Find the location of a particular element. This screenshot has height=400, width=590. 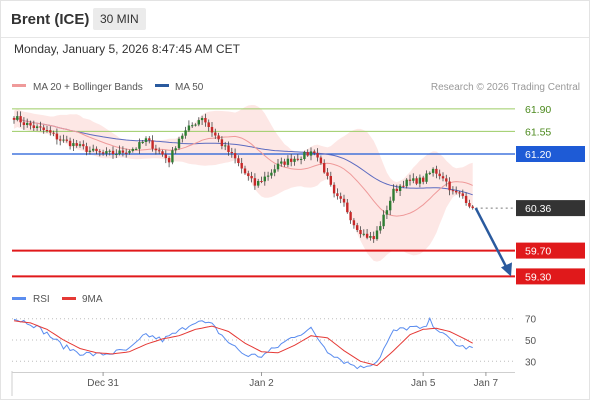

ma50-legend-label: MA 50 is located at coordinates (189, 87).